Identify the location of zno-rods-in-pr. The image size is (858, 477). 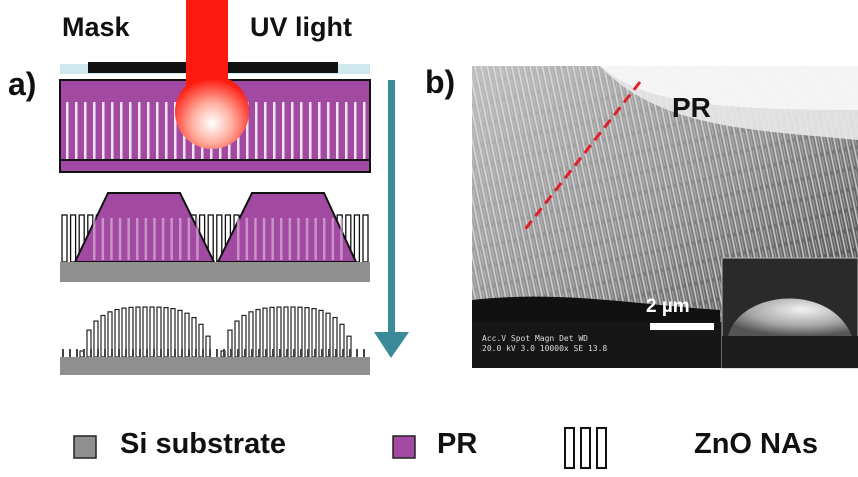
(218, 239).